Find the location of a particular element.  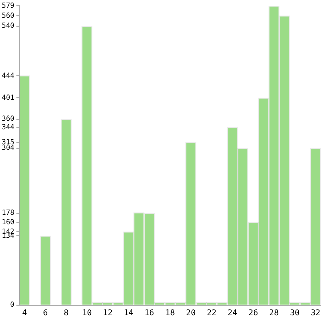

x-tick-label: 24 is located at coordinates (233, 313).